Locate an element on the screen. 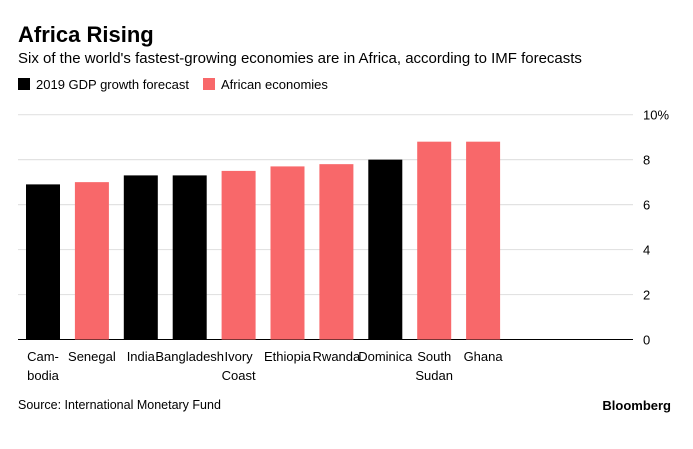  legend-label: 2019 GDP growth forecast is located at coordinates (112, 84).